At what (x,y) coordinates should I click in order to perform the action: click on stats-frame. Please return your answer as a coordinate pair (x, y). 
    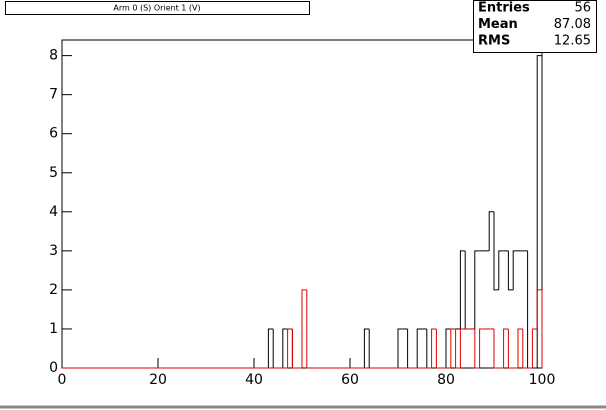
    Looking at the image, I should click on (535, 26).